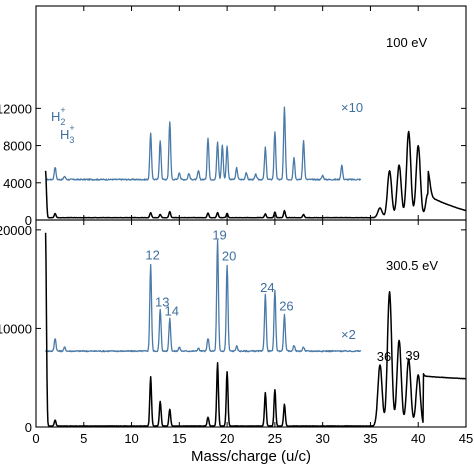 The height and width of the screenshot is (474, 474). I want to click on top-blue-trace, so click(203, 143).